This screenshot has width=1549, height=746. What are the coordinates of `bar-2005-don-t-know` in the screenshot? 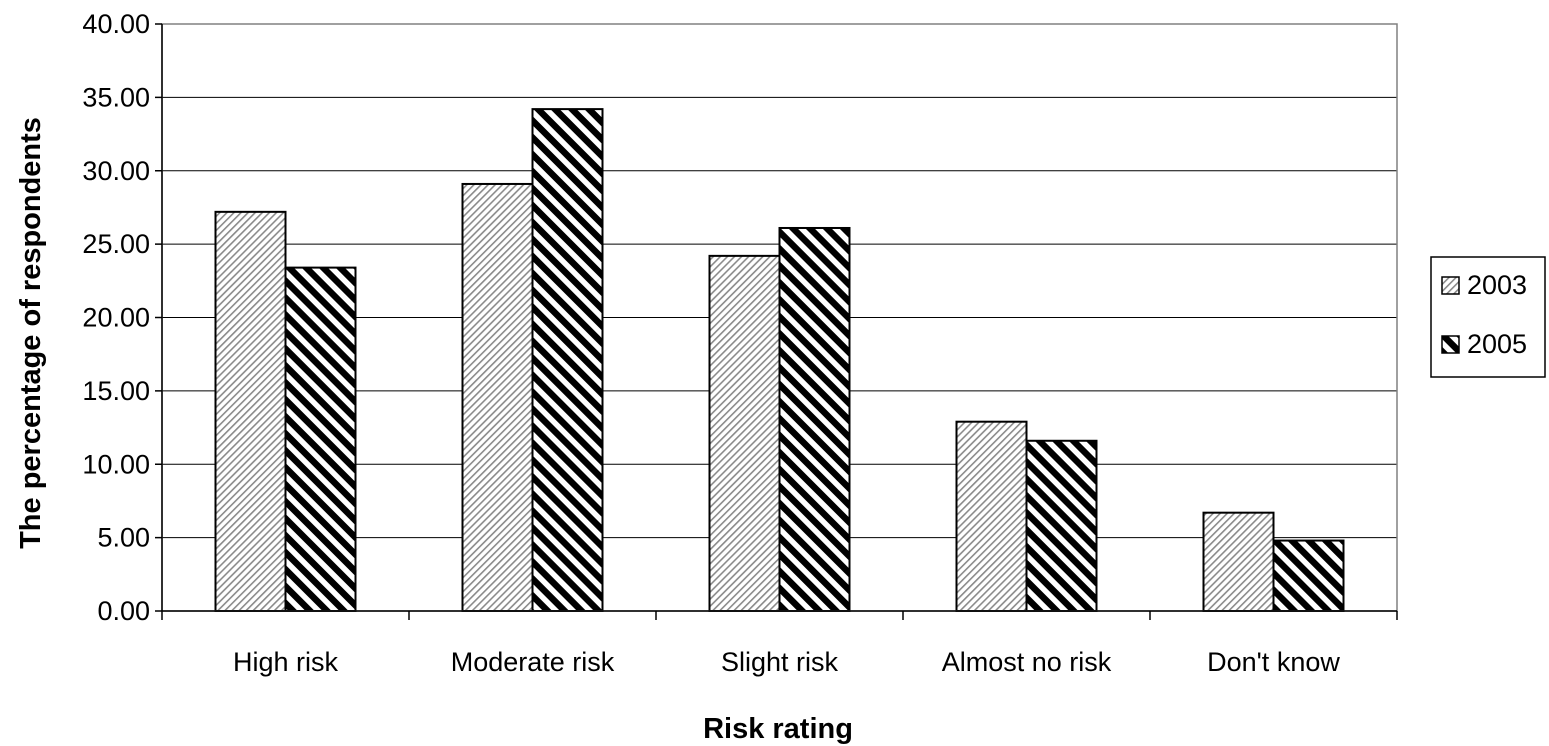 It's located at (1308, 575).